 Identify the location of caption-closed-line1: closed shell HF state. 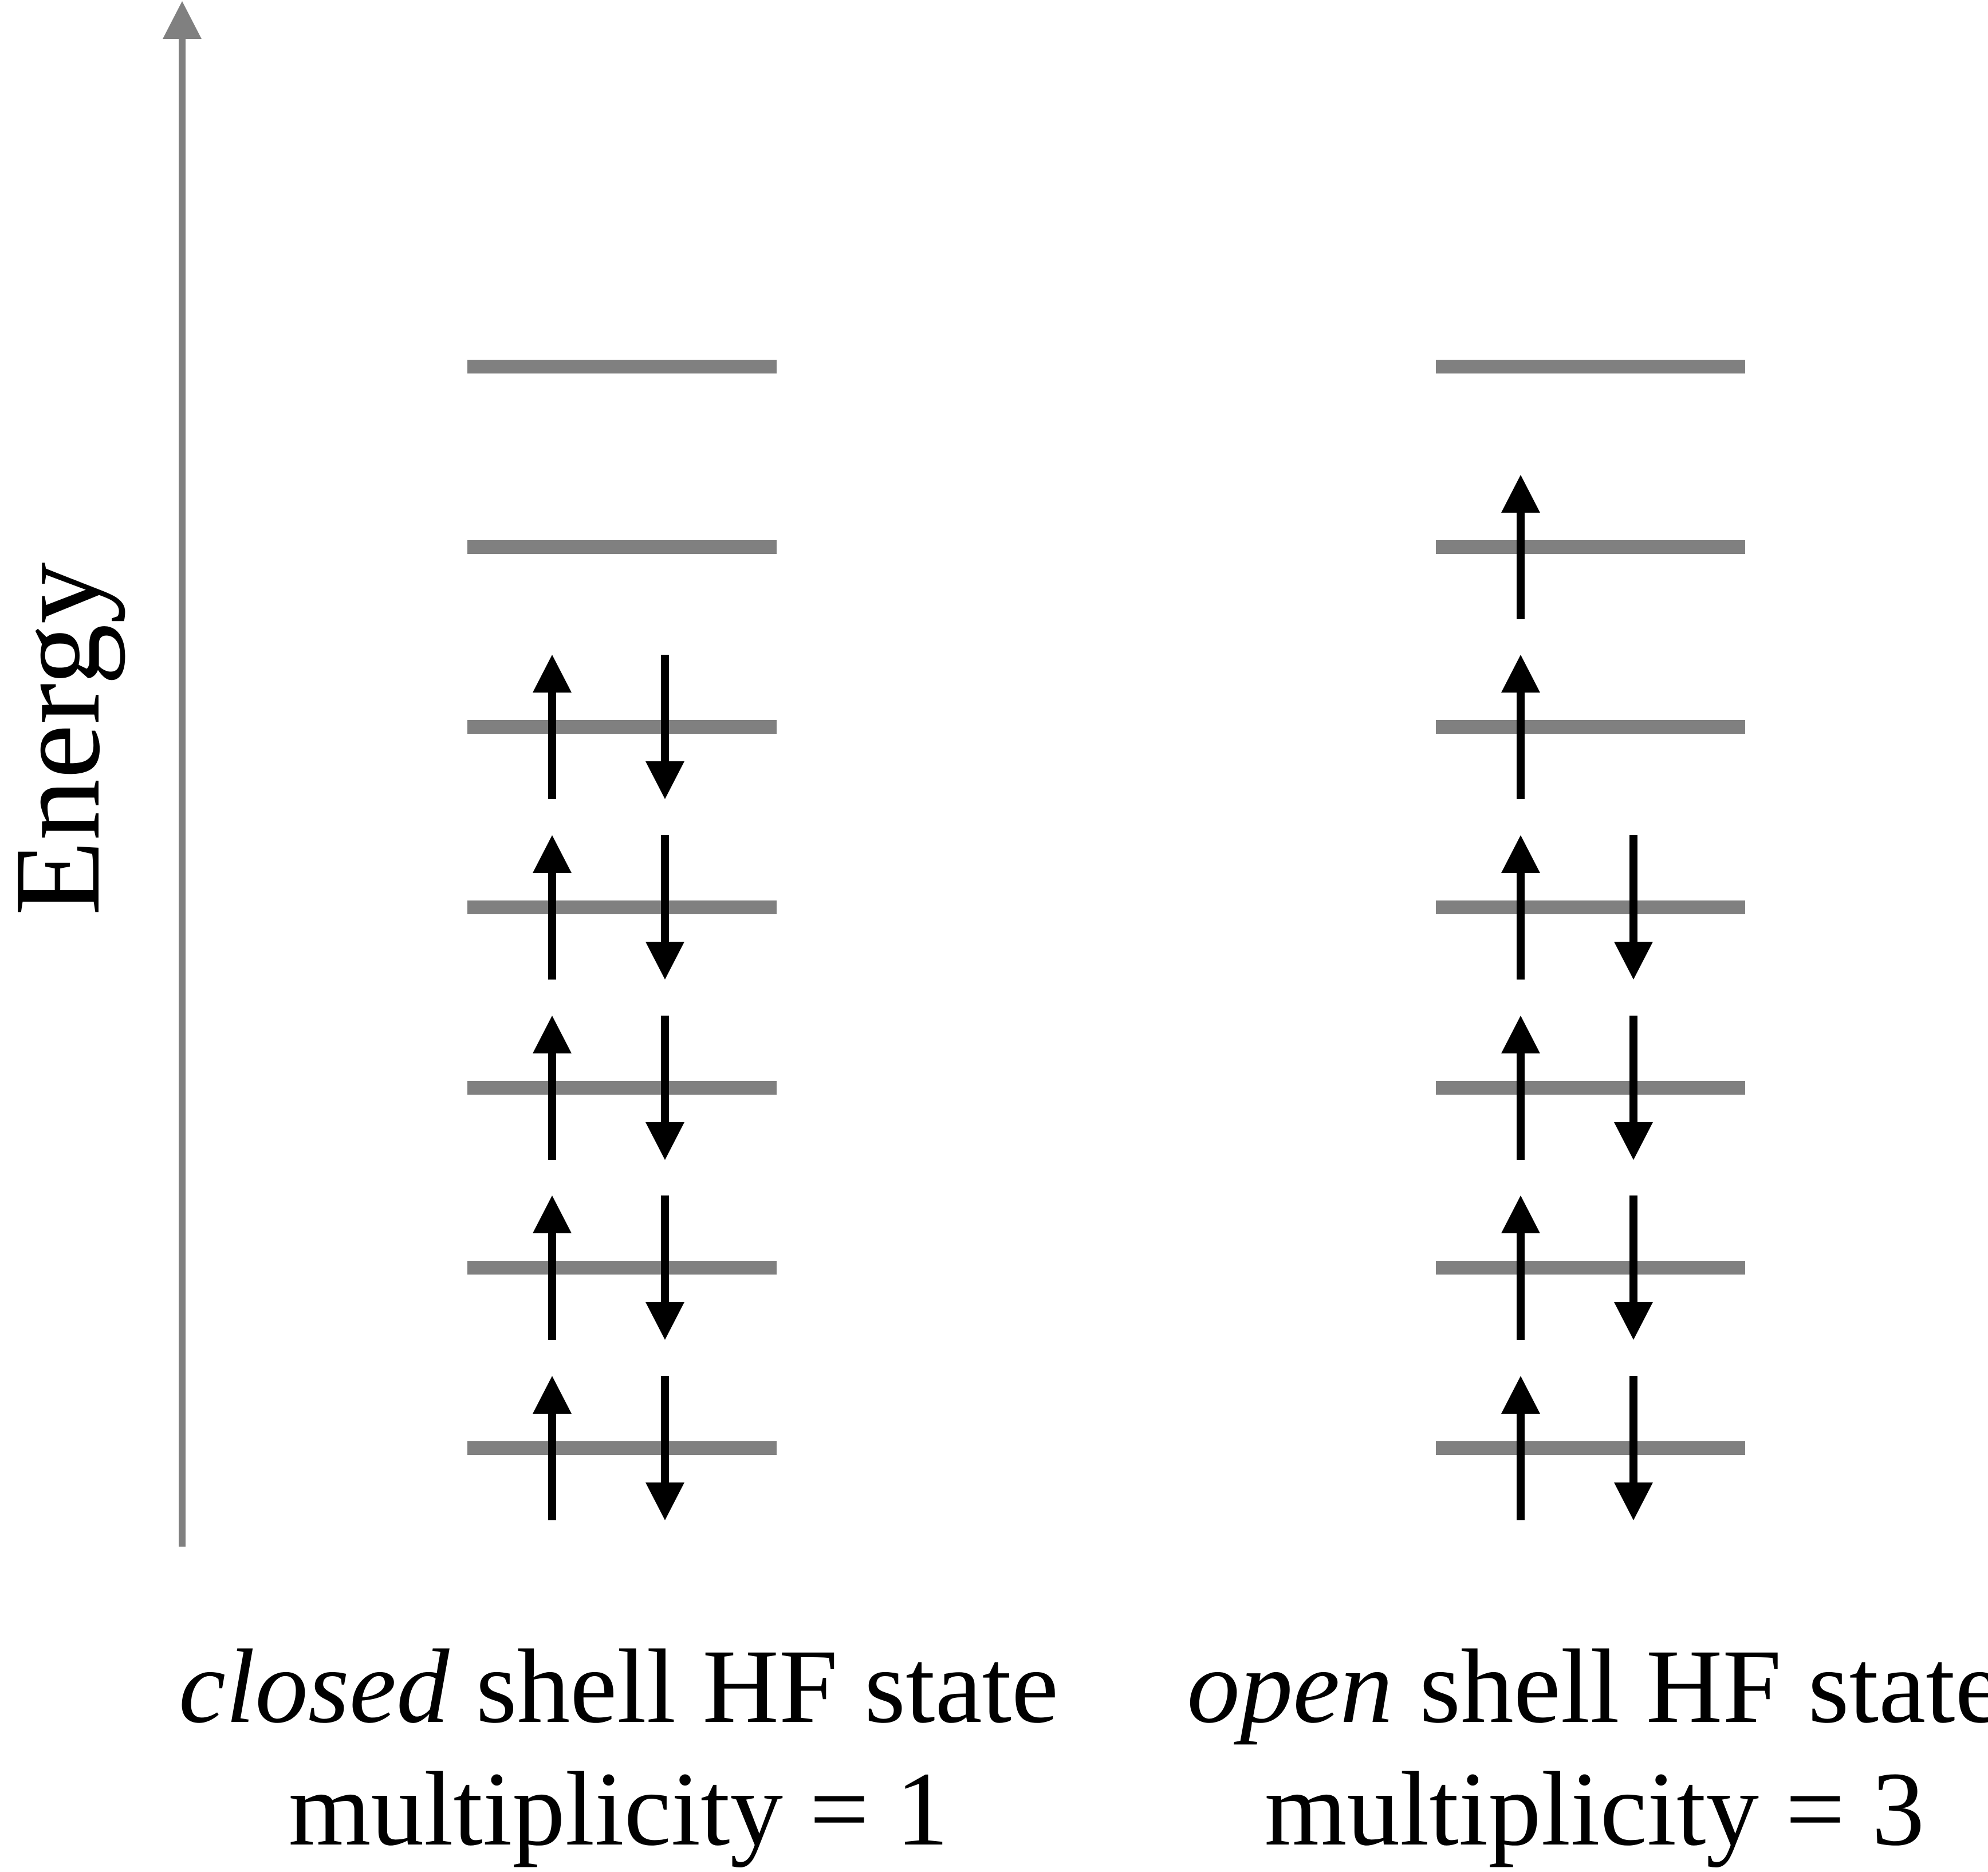
(618, 1687).